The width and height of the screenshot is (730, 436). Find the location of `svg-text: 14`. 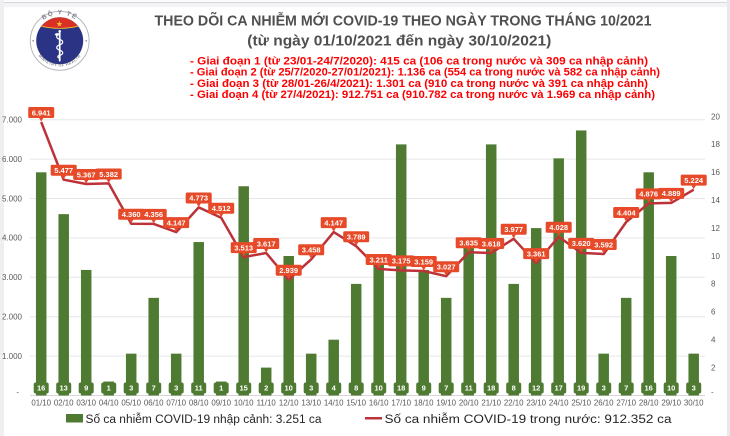

svg-text: 14 is located at coordinates (715, 200).